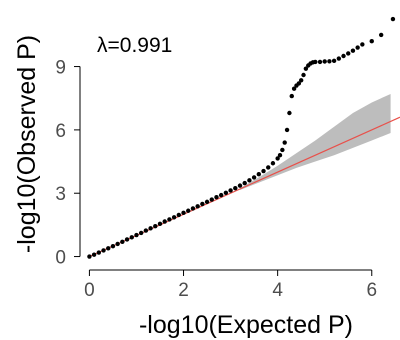  What do you see at coordinates (371, 290) in the screenshot?
I see `x-tick-label: 6` at bounding box center [371, 290].